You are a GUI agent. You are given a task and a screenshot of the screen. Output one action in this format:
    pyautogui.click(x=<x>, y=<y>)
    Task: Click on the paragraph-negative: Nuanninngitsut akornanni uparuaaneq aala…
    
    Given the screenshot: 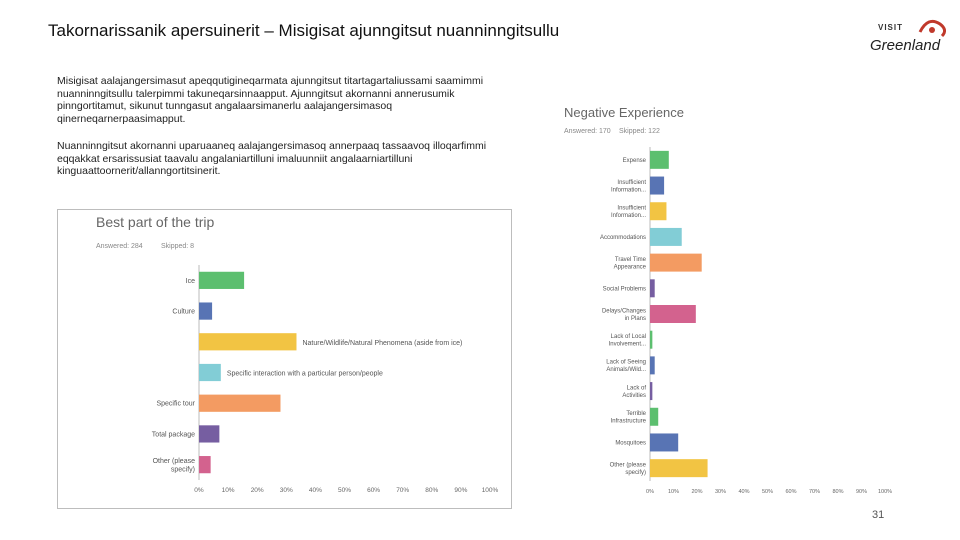 What is the action you would take?
    pyautogui.click(x=272, y=158)
    